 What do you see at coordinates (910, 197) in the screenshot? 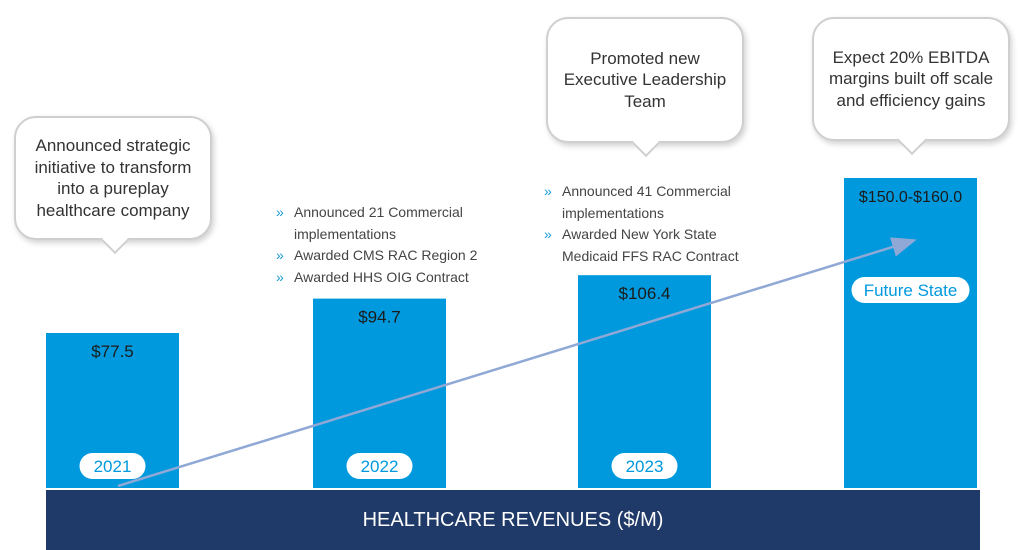
I see `value-label: $150.0-$160.0` at bounding box center [910, 197].